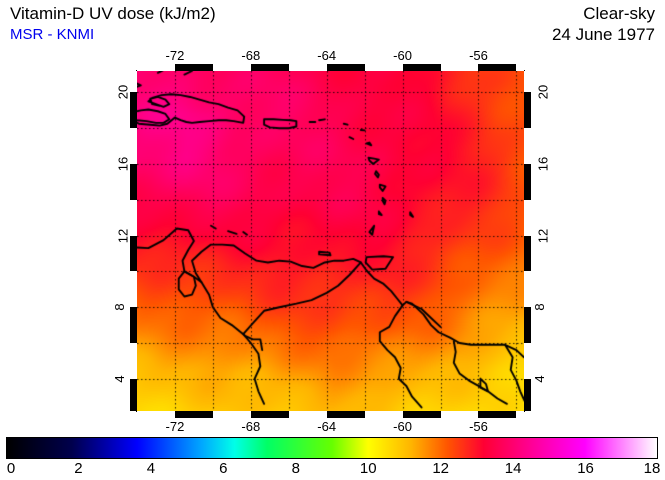 The image size is (665, 480). I want to click on data-source-label: MSR - KNMI, so click(52, 34).